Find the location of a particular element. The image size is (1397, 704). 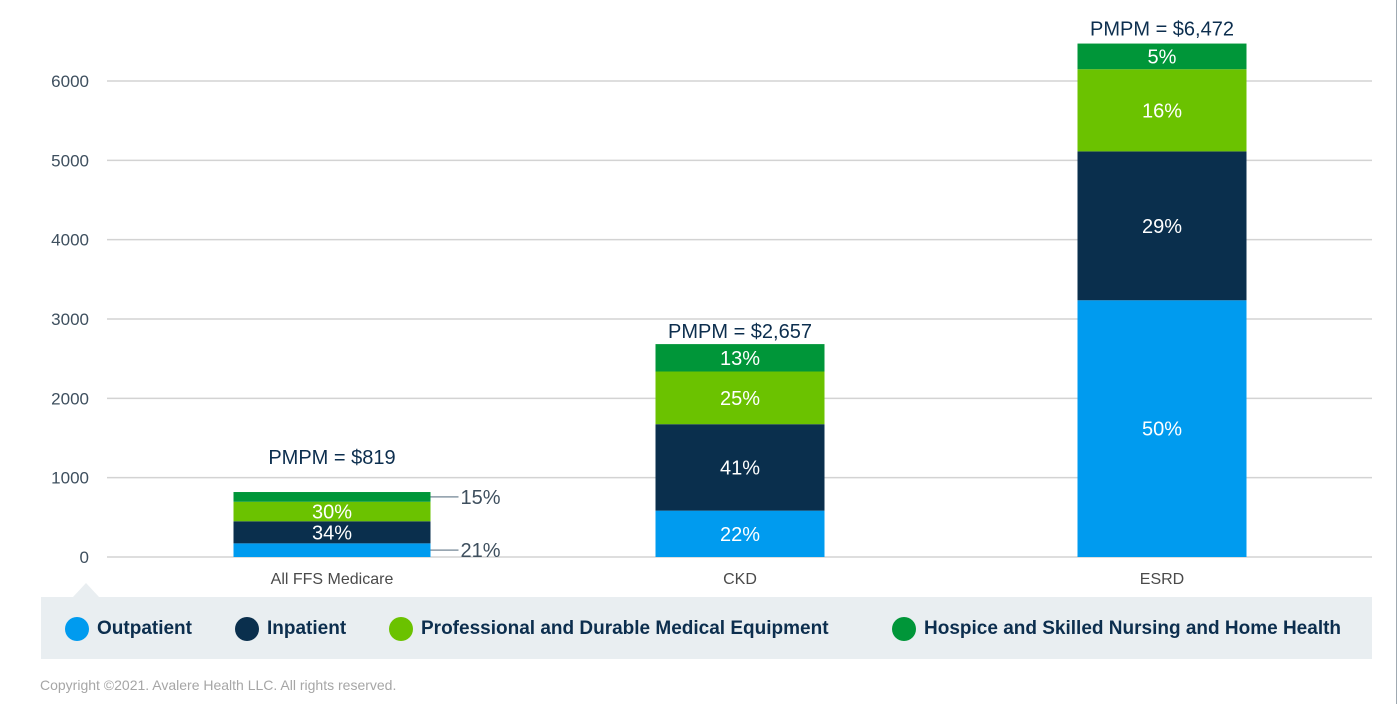

x-tick-label: ESRD is located at coordinates (1162, 579).